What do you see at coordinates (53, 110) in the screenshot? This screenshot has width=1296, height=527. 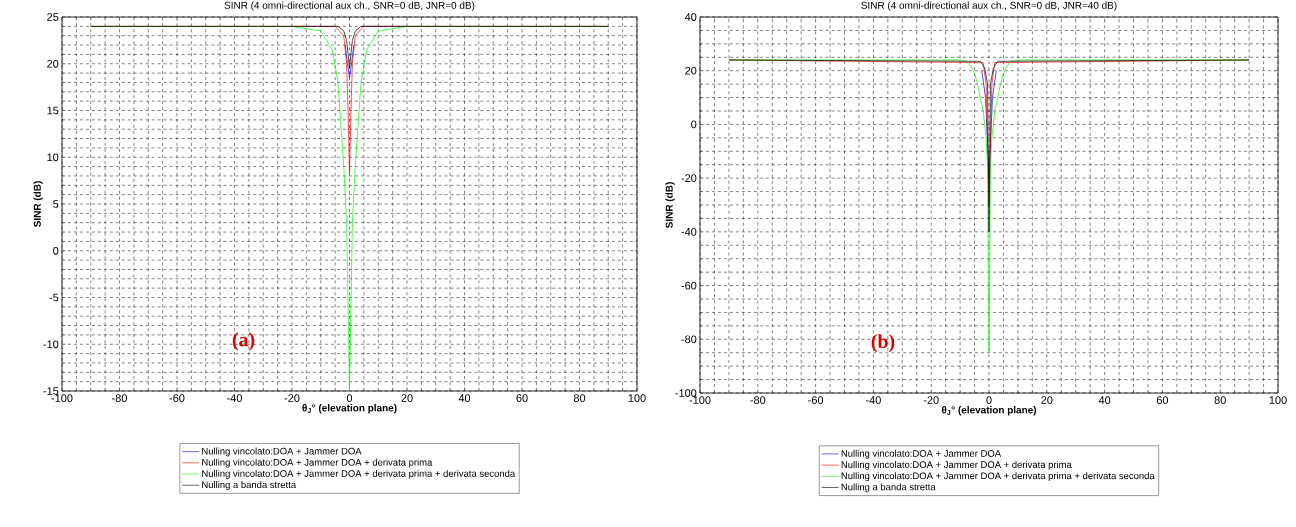 I see `y-tick-label: 15` at bounding box center [53, 110].